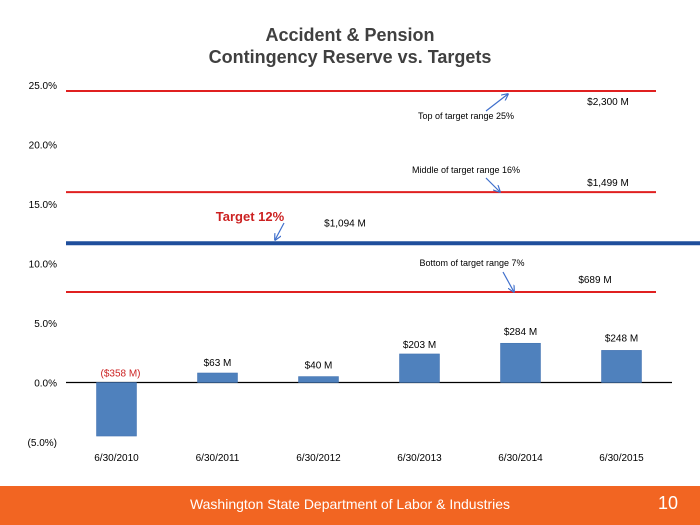 The height and width of the screenshot is (525, 700). I want to click on y-tick-label: 0.0%, so click(45, 384).